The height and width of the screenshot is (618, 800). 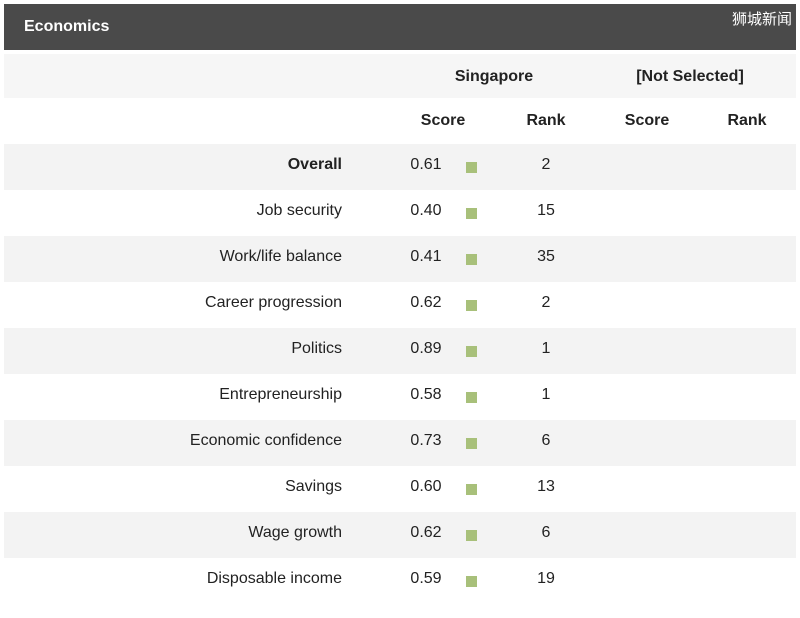 What do you see at coordinates (280, 394) in the screenshot?
I see `row-label: Entrepreneurship` at bounding box center [280, 394].